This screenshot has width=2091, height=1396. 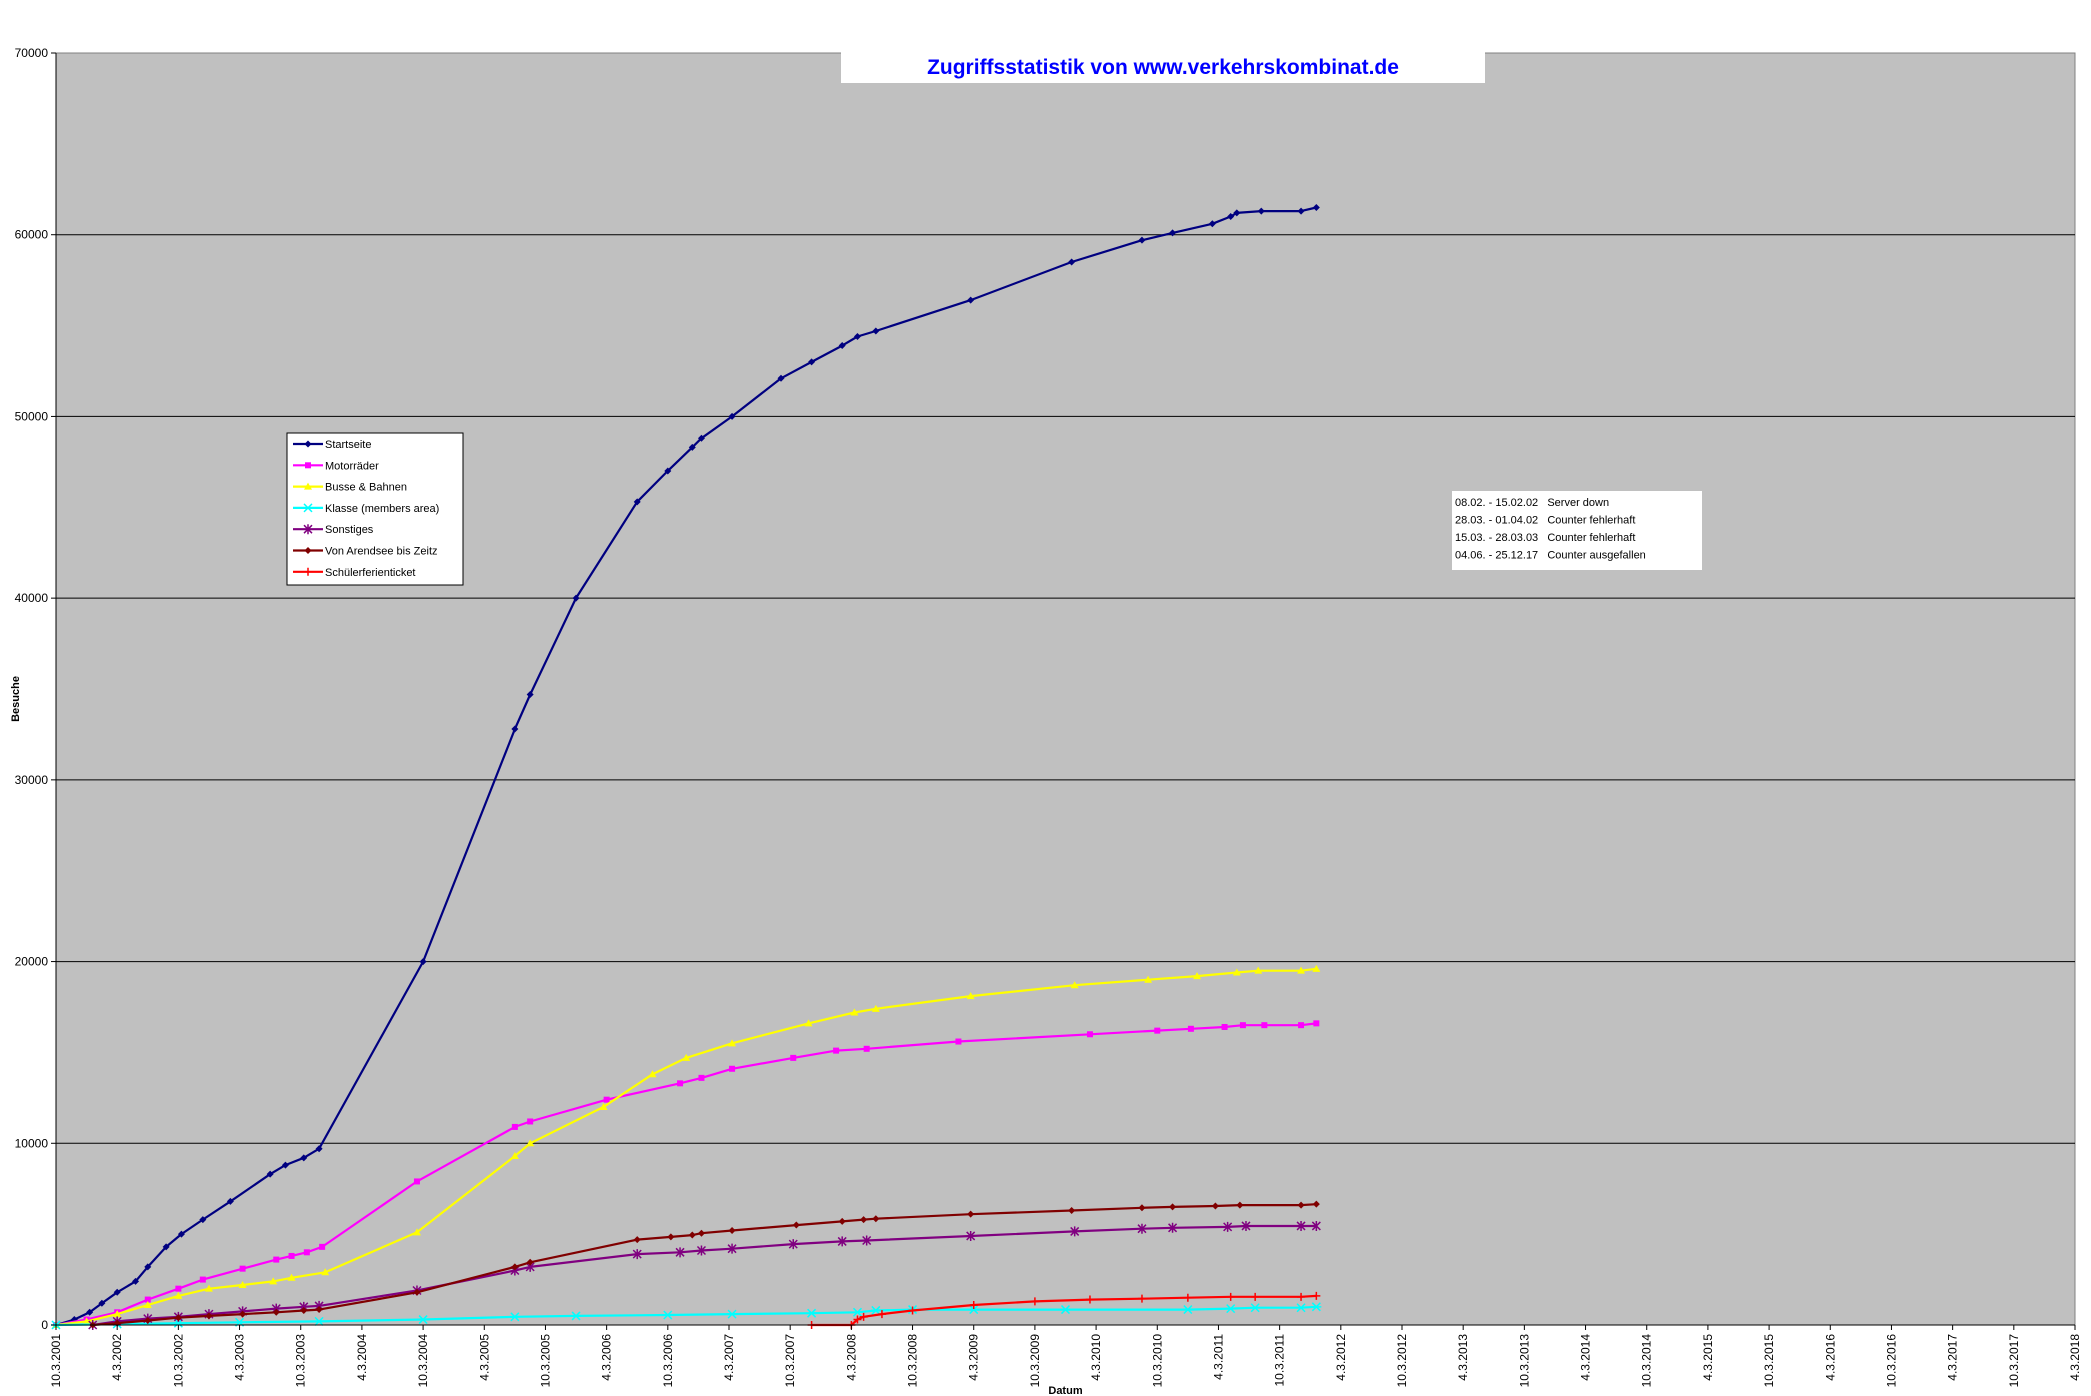 I want to click on x-tick-label: 10.3.2013, so click(x=1524, y=1361).